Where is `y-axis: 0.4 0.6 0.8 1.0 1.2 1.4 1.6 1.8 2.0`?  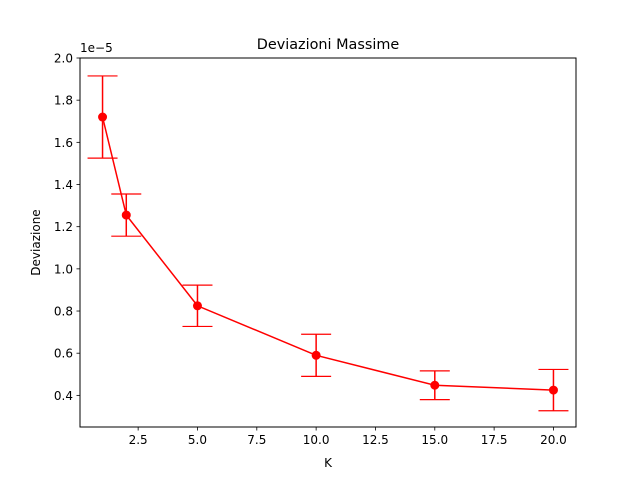 y-axis: 0.4 0.6 0.8 1.0 1.2 1.4 1.6 1.8 2.0 is located at coordinates (67, 227).